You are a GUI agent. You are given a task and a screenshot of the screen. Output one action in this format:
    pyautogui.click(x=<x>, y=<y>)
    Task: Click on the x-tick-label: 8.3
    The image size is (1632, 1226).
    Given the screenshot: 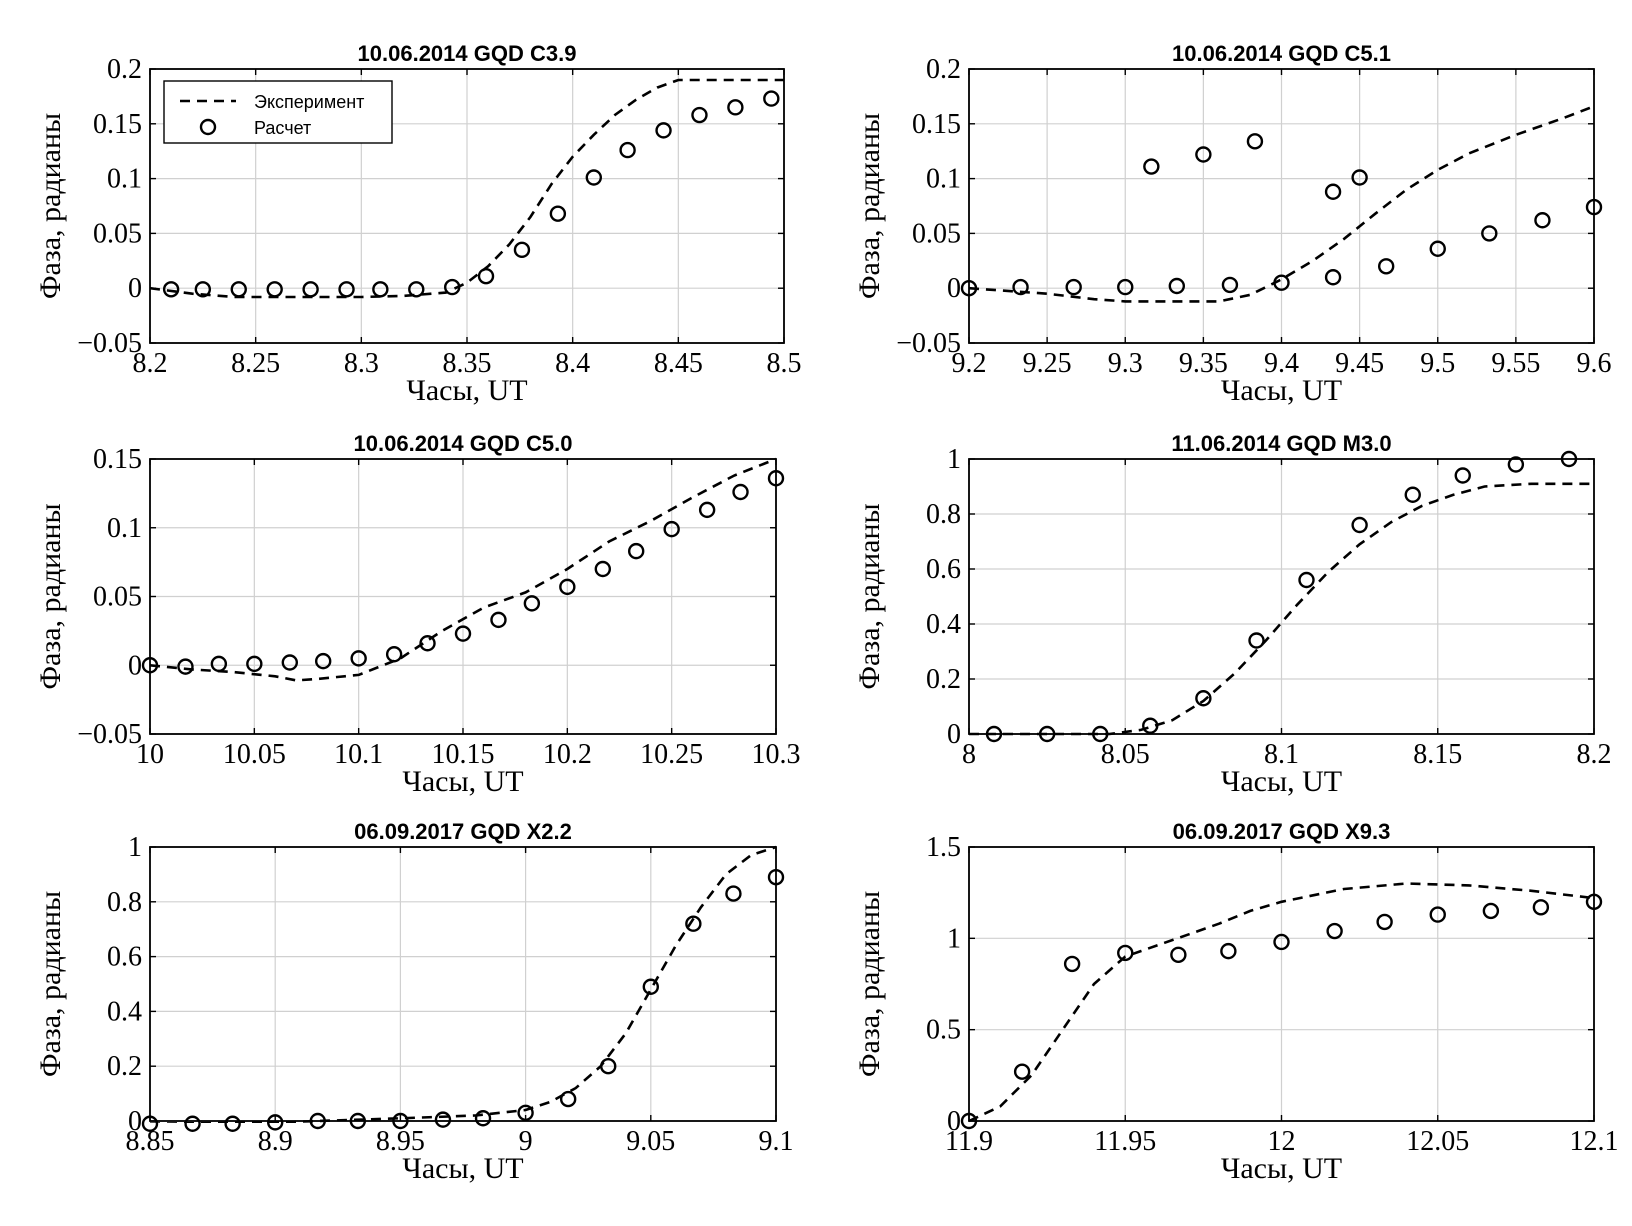 What is the action you would take?
    pyautogui.click(x=361, y=363)
    